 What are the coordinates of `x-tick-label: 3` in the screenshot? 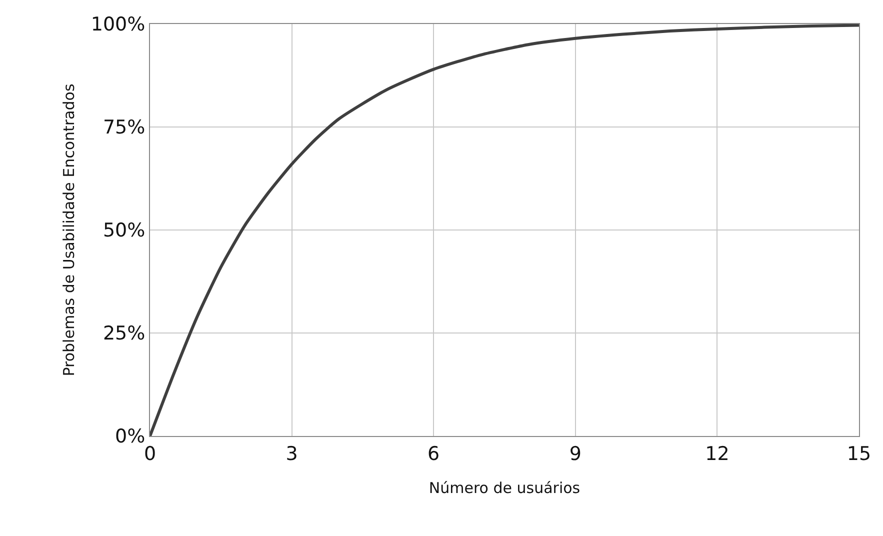 It's located at (292, 453).